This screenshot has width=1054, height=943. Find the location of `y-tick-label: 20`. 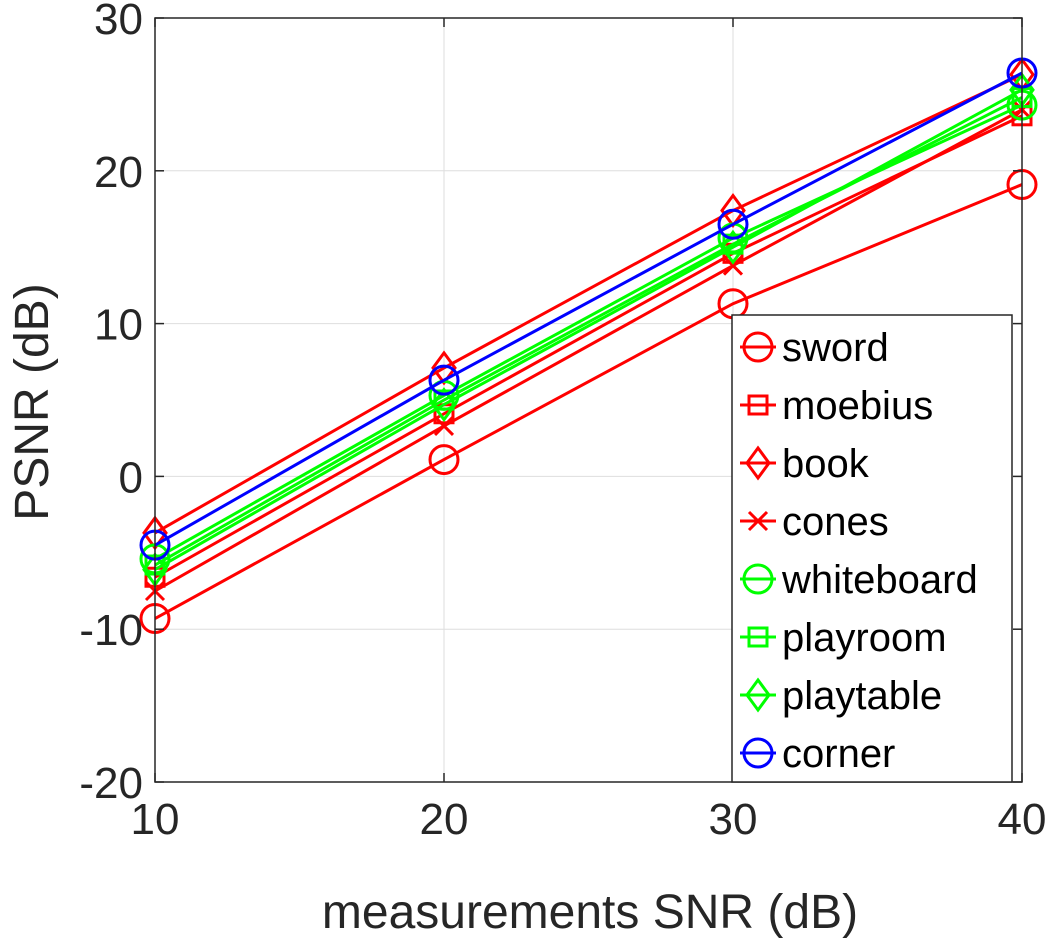

y-tick-label: 20 is located at coordinates (118, 172).